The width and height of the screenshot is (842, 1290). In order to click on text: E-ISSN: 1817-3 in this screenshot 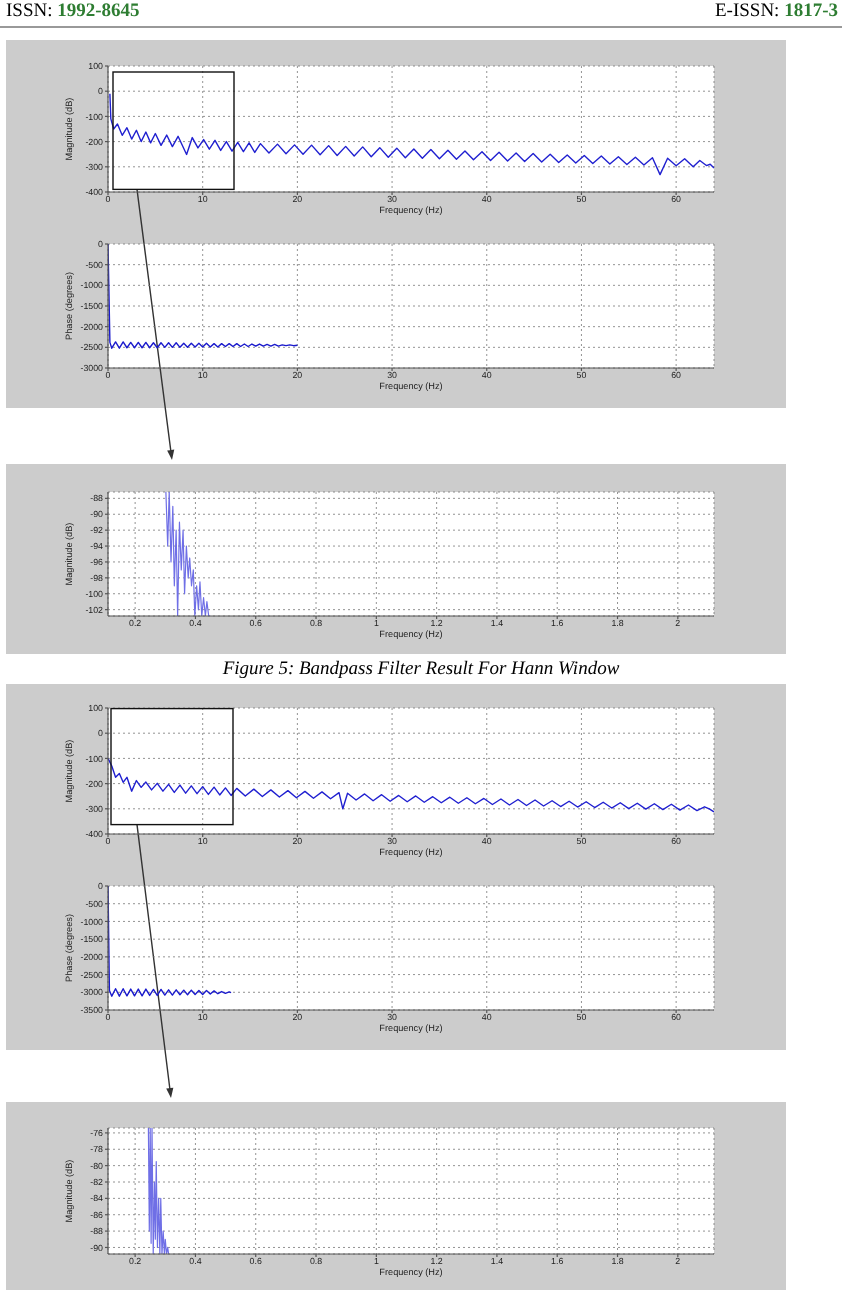, I will do `click(776, 12)`.